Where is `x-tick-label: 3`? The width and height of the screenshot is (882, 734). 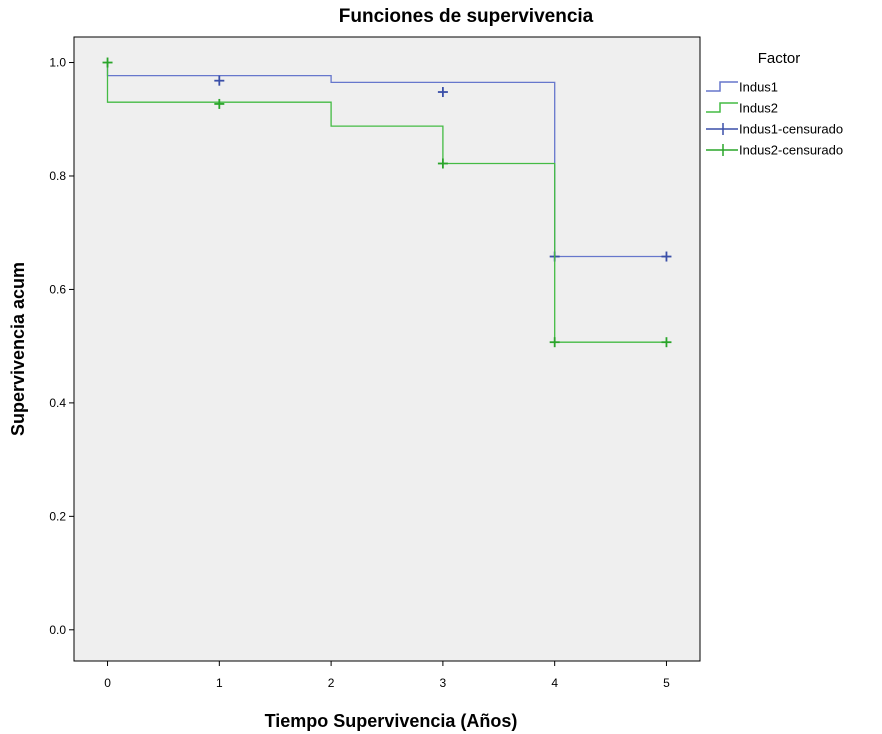 x-tick-label: 3 is located at coordinates (443, 683).